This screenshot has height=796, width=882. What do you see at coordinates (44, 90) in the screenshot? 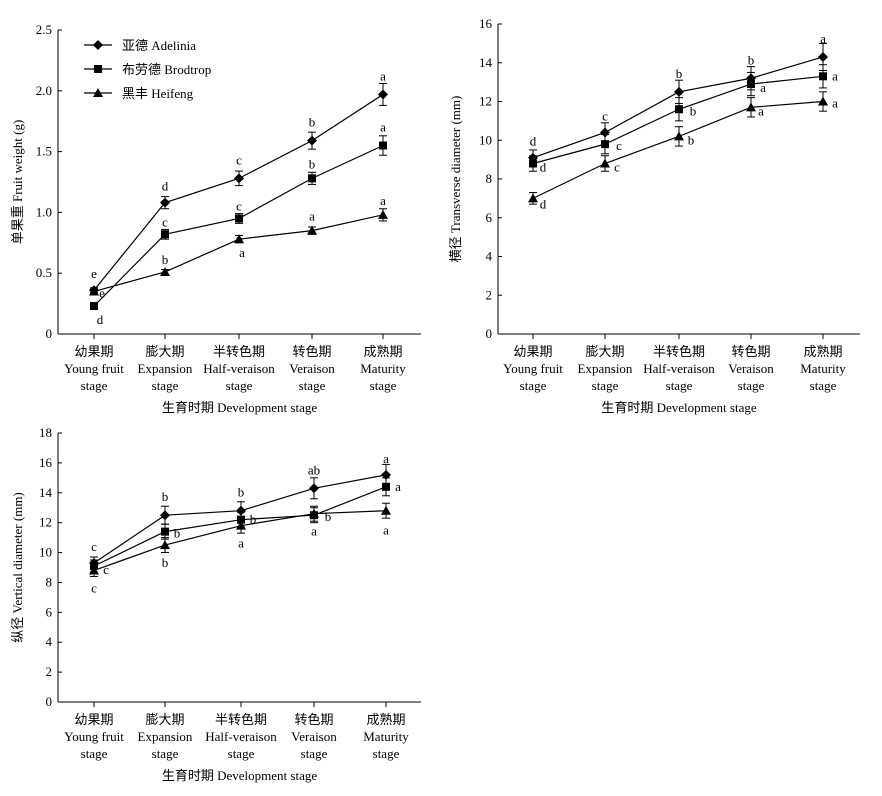
I see `y-tick-label: 2.0` at bounding box center [44, 90].